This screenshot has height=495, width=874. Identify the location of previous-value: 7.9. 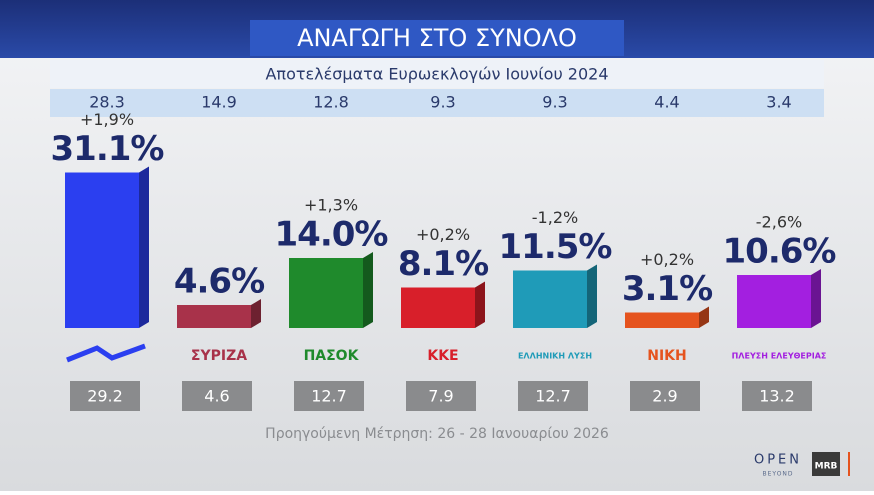
(440, 396).